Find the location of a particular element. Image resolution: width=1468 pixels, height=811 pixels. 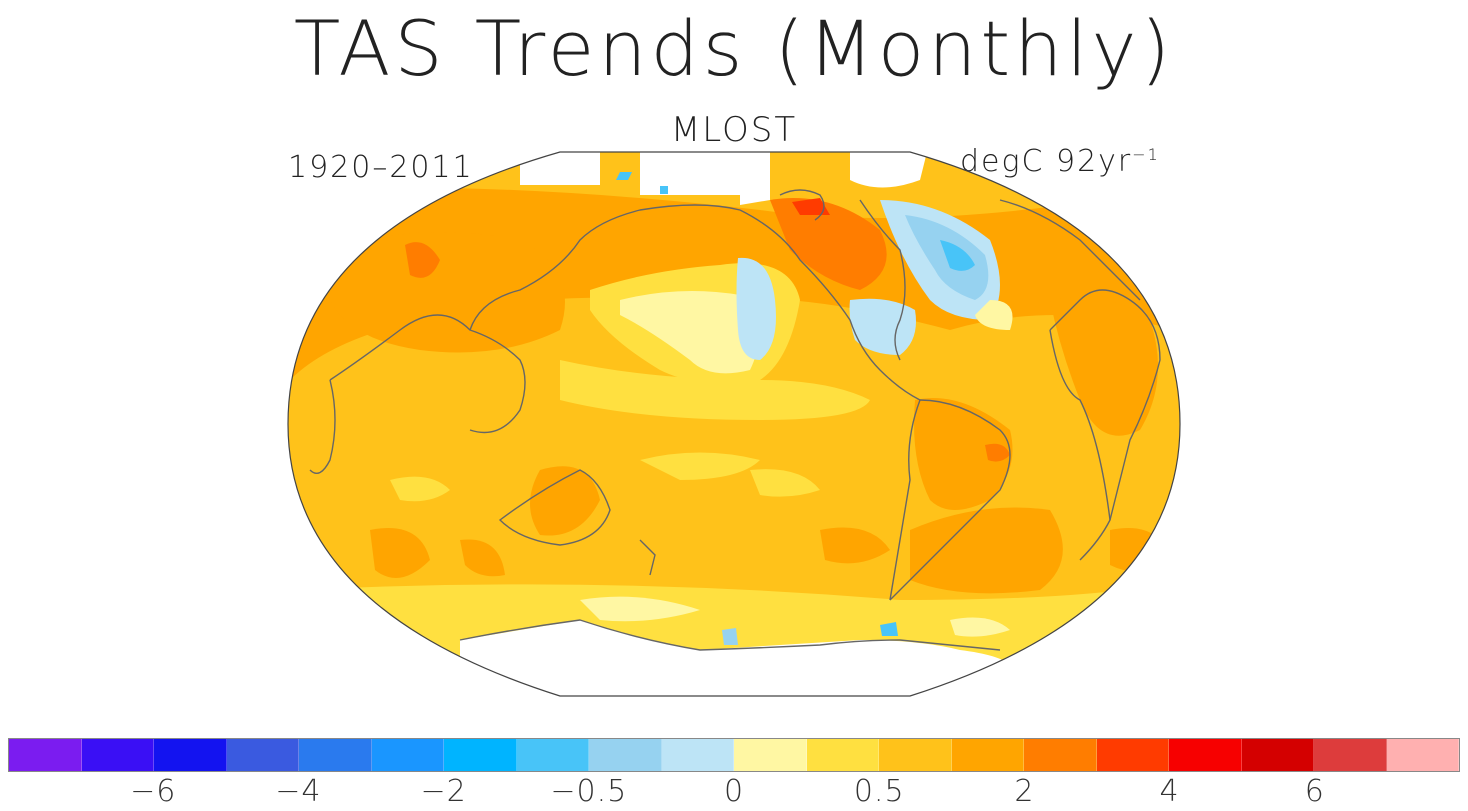

units-label: degC 92yr−1 is located at coordinates (1060, 161).